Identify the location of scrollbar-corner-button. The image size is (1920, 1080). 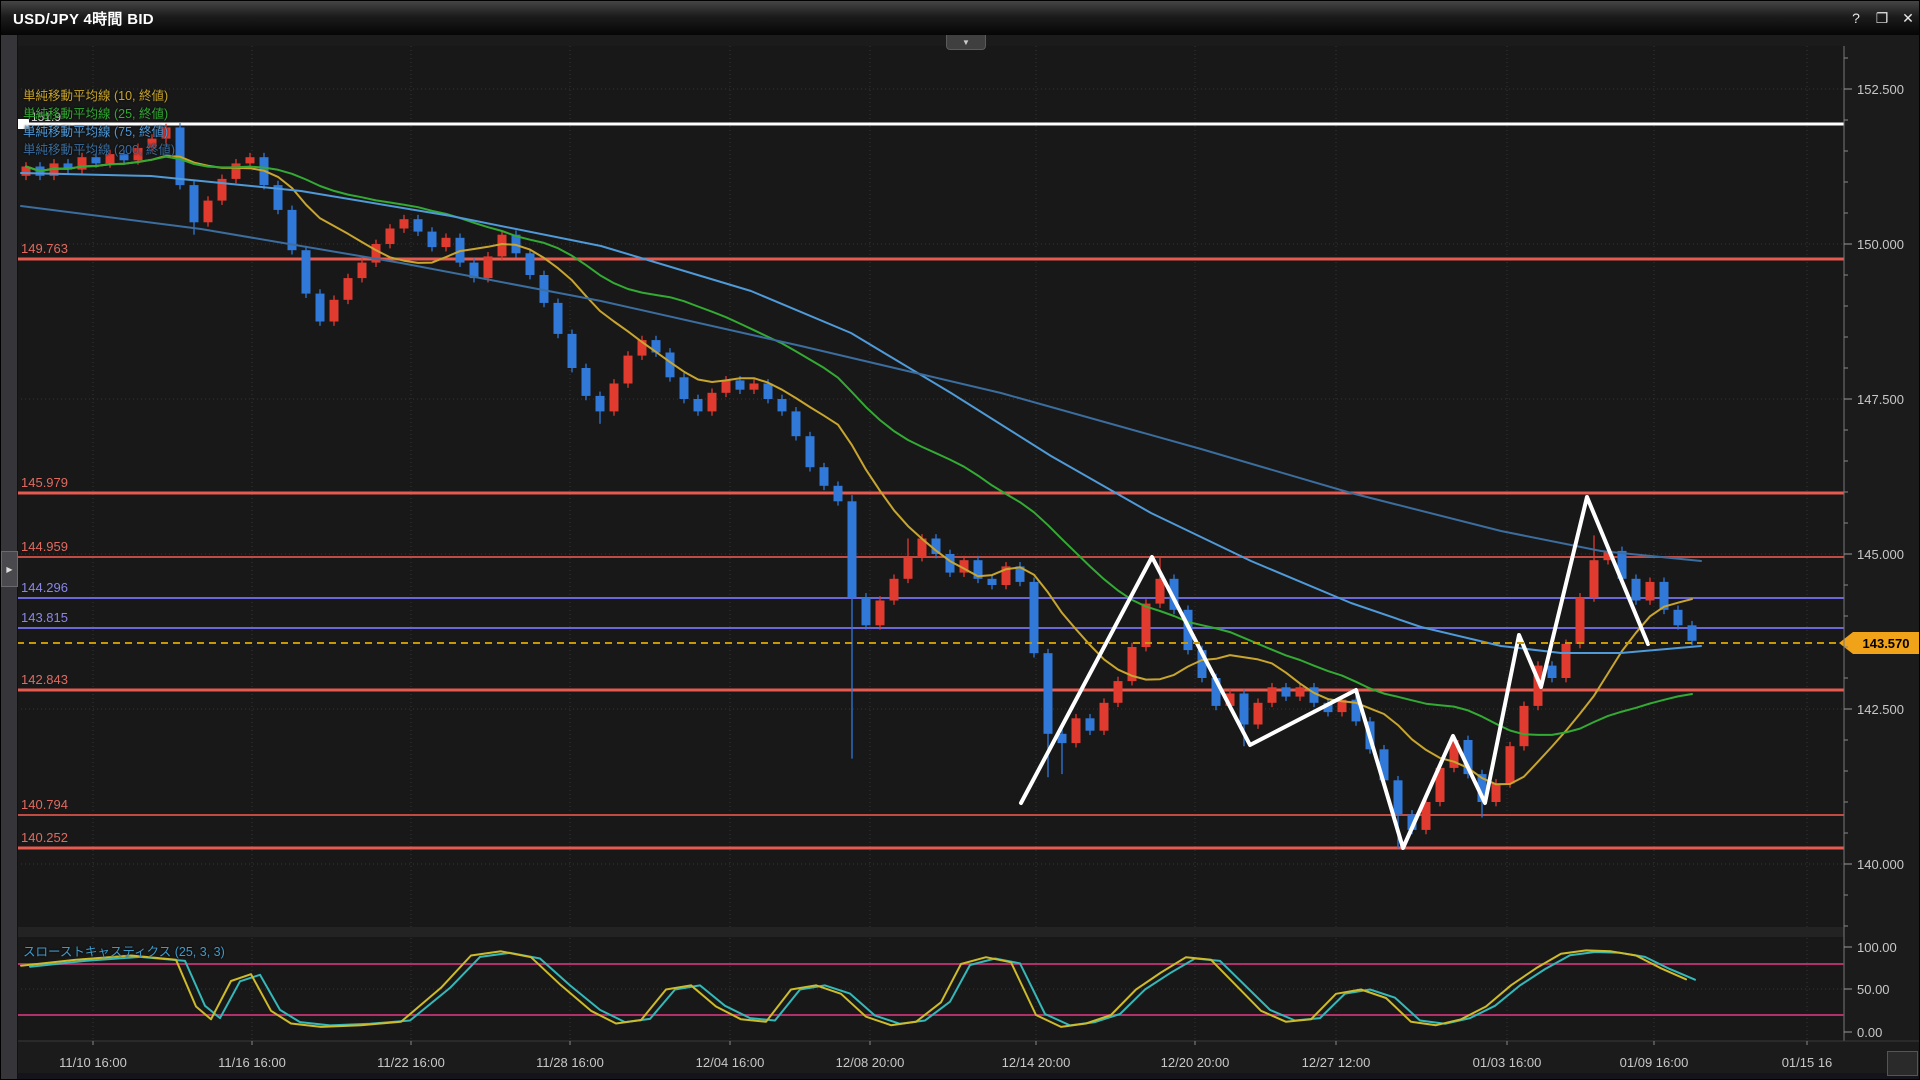
(1902, 1063).